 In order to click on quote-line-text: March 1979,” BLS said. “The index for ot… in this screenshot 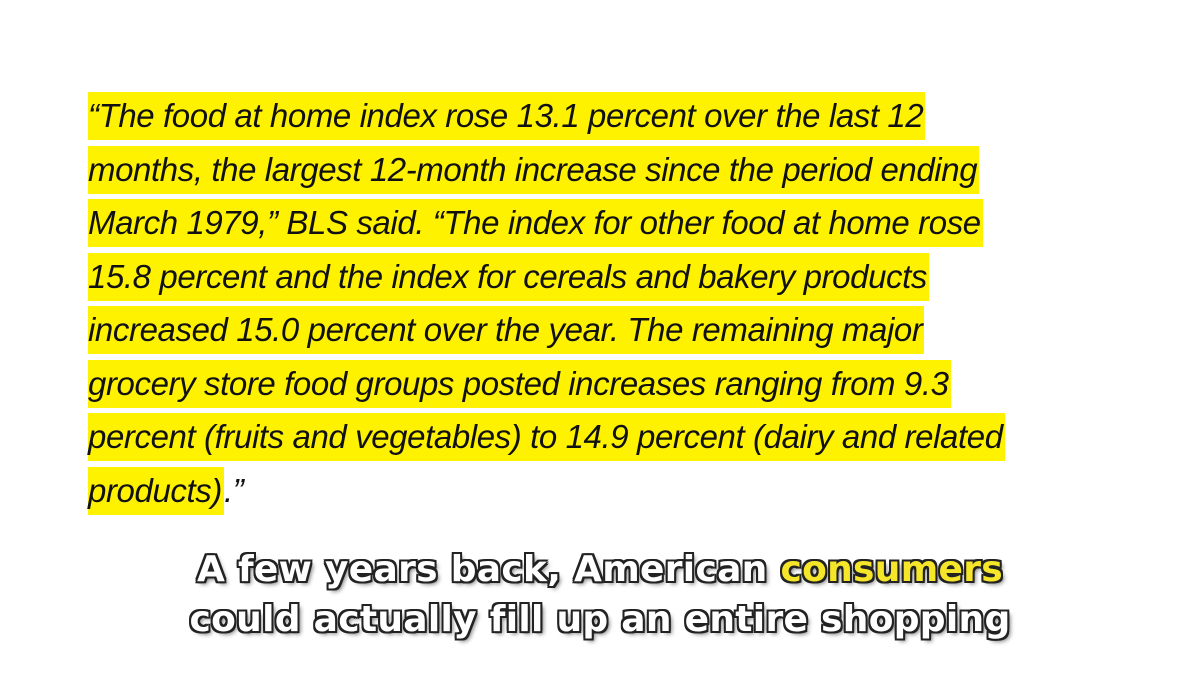, I will do `click(535, 223)`.